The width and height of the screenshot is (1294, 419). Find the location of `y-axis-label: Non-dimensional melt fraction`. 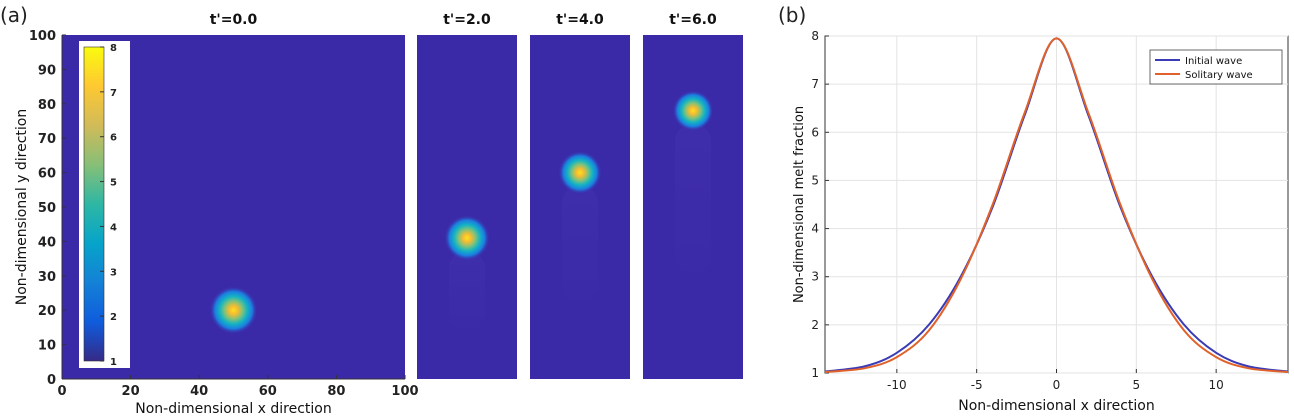

y-axis-label: Non-dimensional melt fraction is located at coordinates (799, 204).